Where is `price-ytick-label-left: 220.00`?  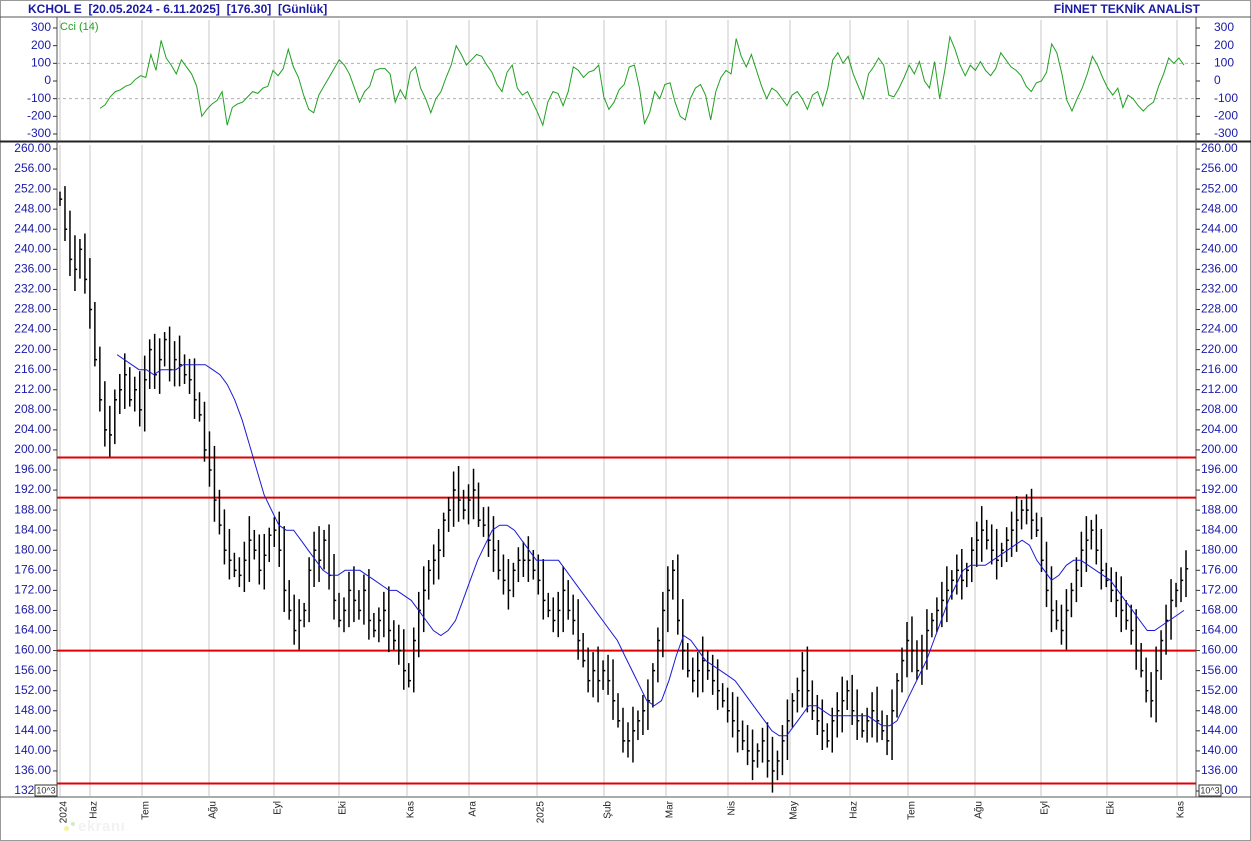 price-ytick-label-left: 220.00 is located at coordinates (32, 349).